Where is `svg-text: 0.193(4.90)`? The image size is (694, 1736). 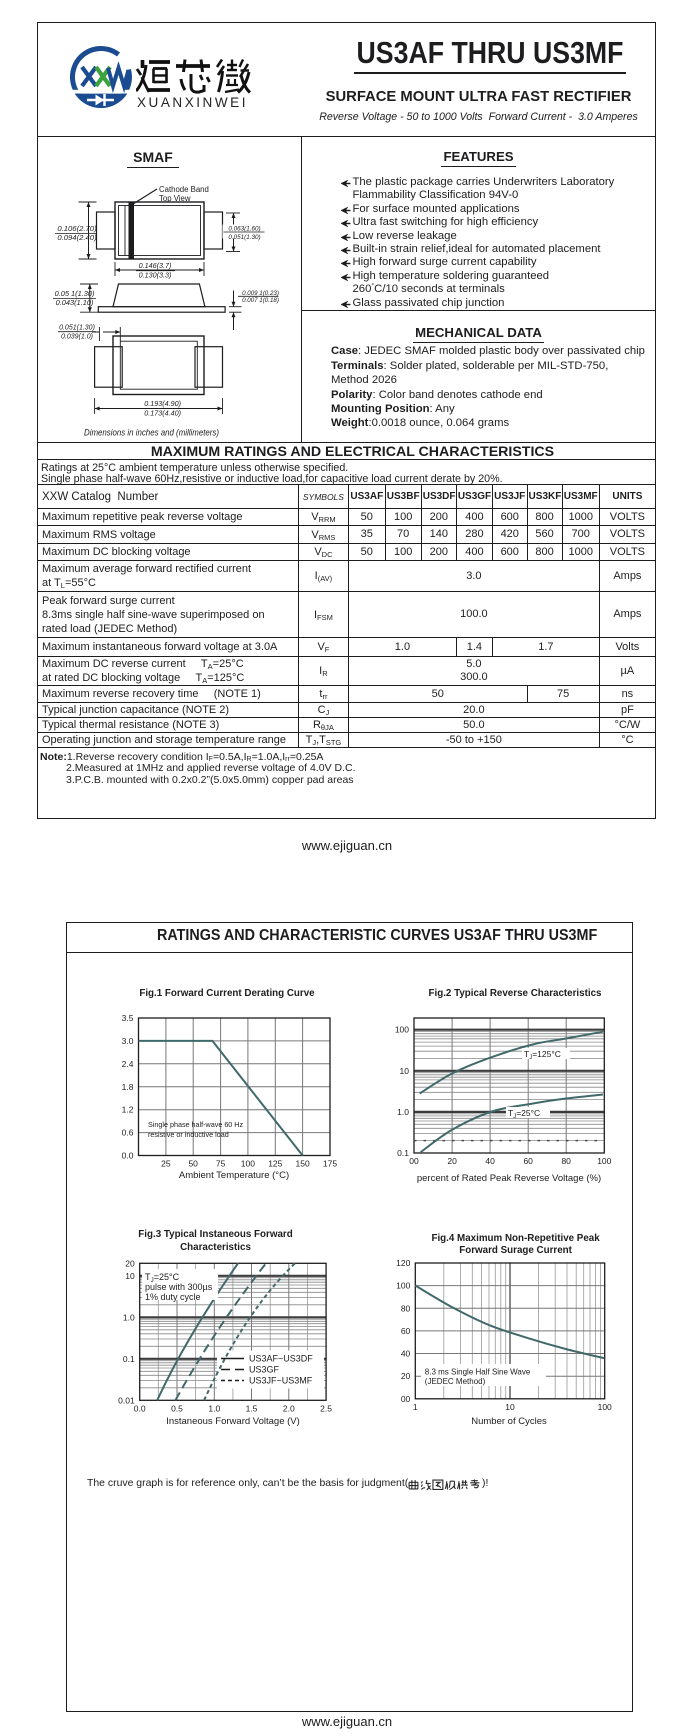 svg-text: 0.193(4.90) is located at coordinates (162, 403).